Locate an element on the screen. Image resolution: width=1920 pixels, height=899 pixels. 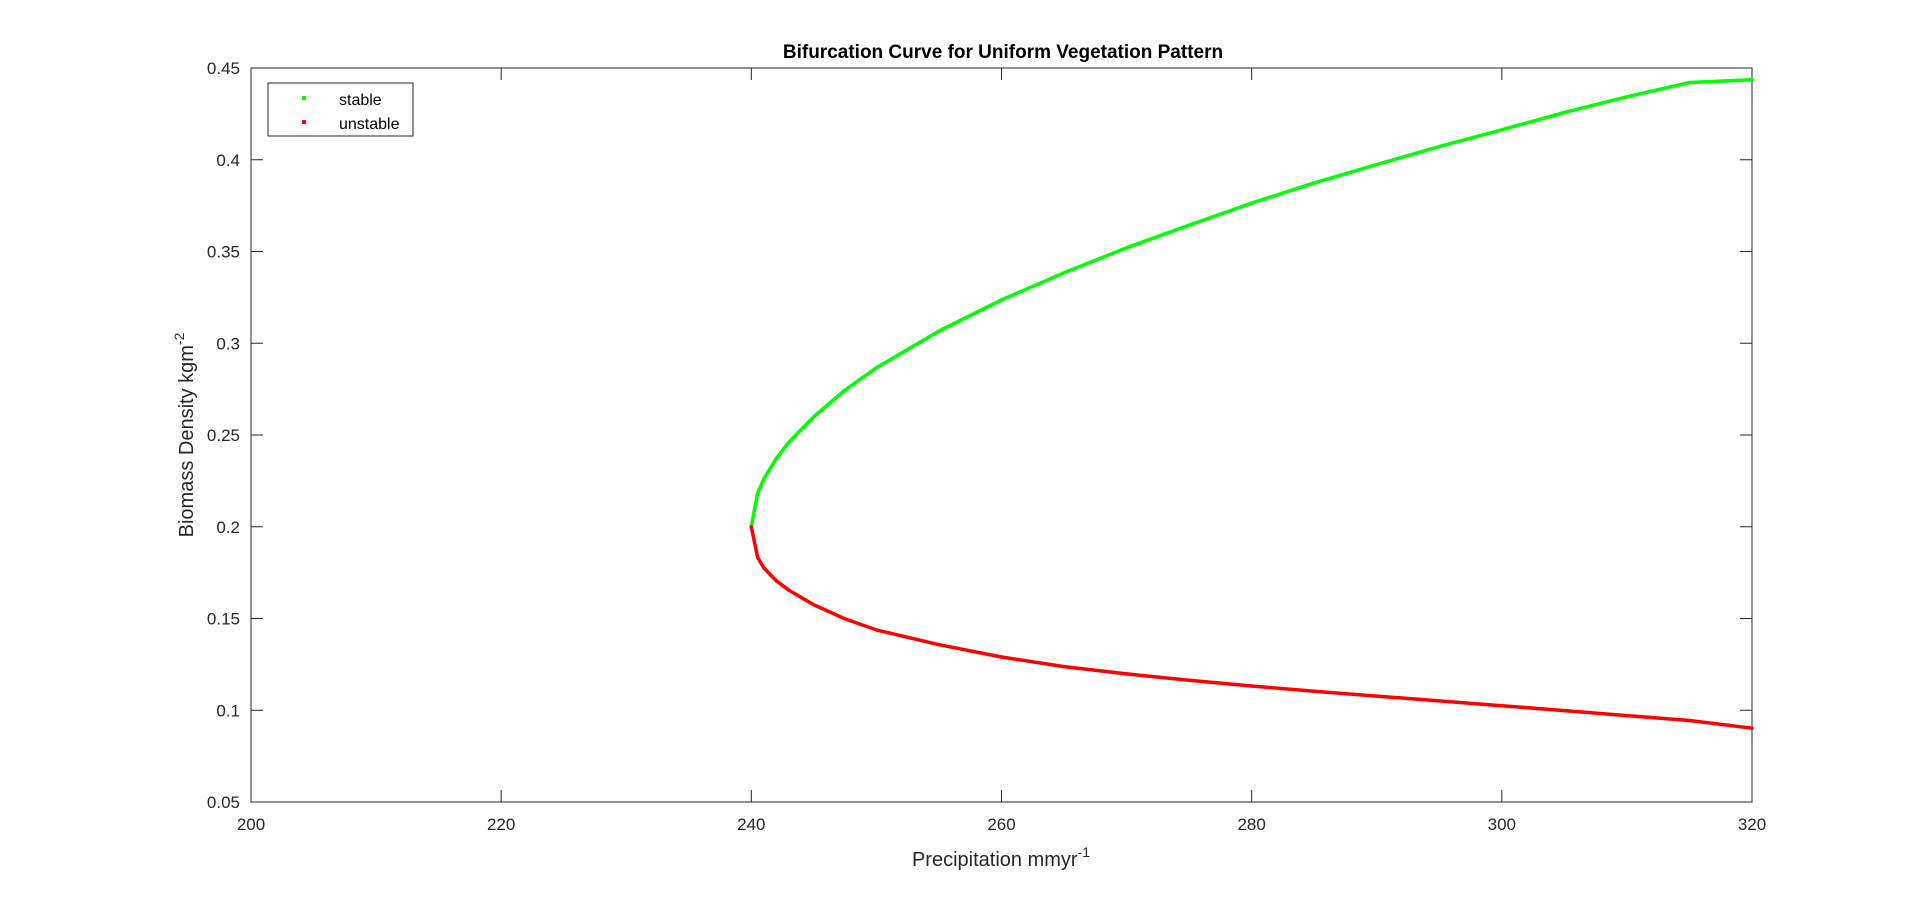
x-tick-label: 200 is located at coordinates (251, 824).